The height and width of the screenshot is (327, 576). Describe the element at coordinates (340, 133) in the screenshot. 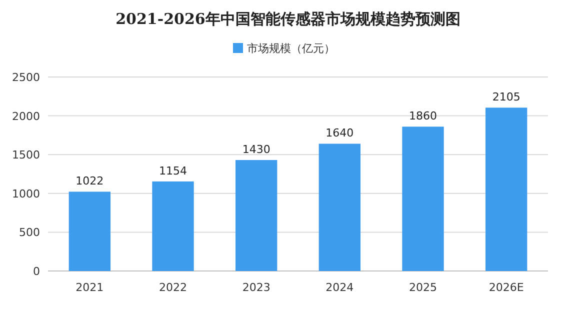

I see `data-label: 1640` at that location.